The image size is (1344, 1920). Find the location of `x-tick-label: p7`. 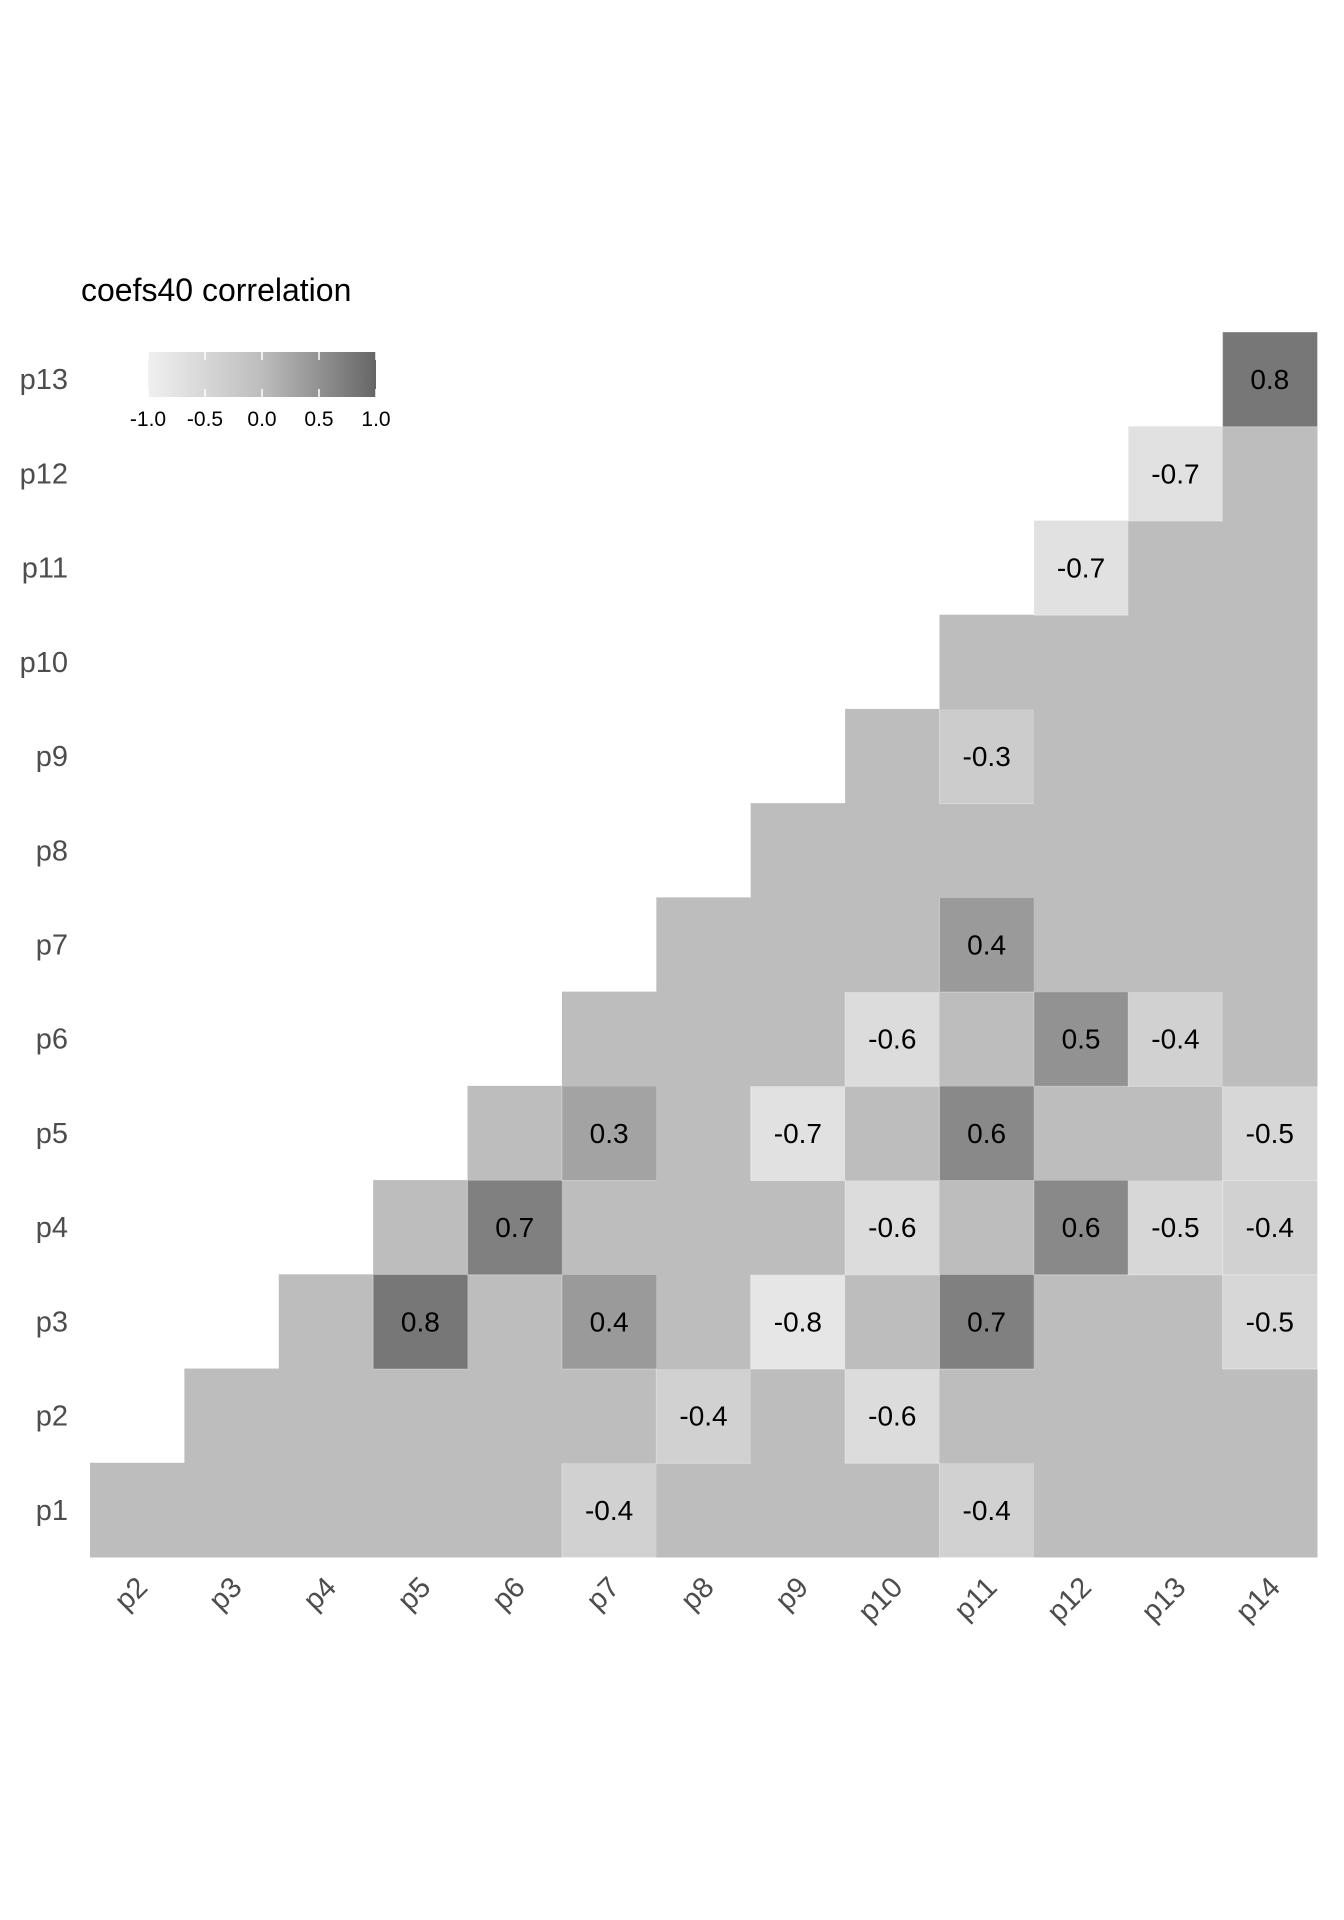

x-tick-label: p7 is located at coordinates (603, 1593).